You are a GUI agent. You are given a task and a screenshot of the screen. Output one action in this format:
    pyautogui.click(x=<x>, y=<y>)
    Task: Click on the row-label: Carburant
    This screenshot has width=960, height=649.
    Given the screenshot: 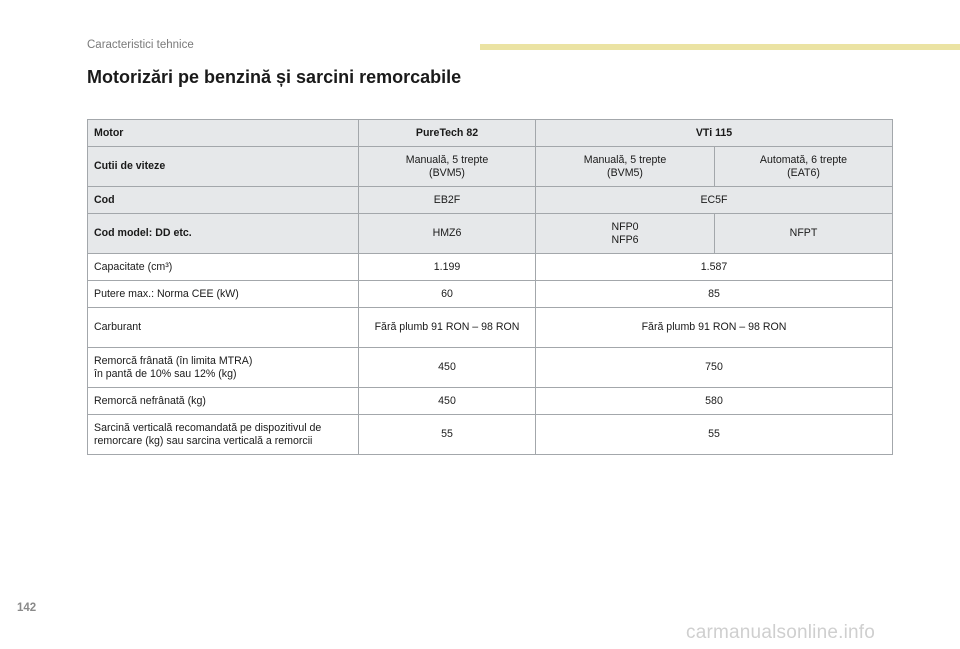 What is the action you would take?
    pyautogui.click(x=223, y=327)
    